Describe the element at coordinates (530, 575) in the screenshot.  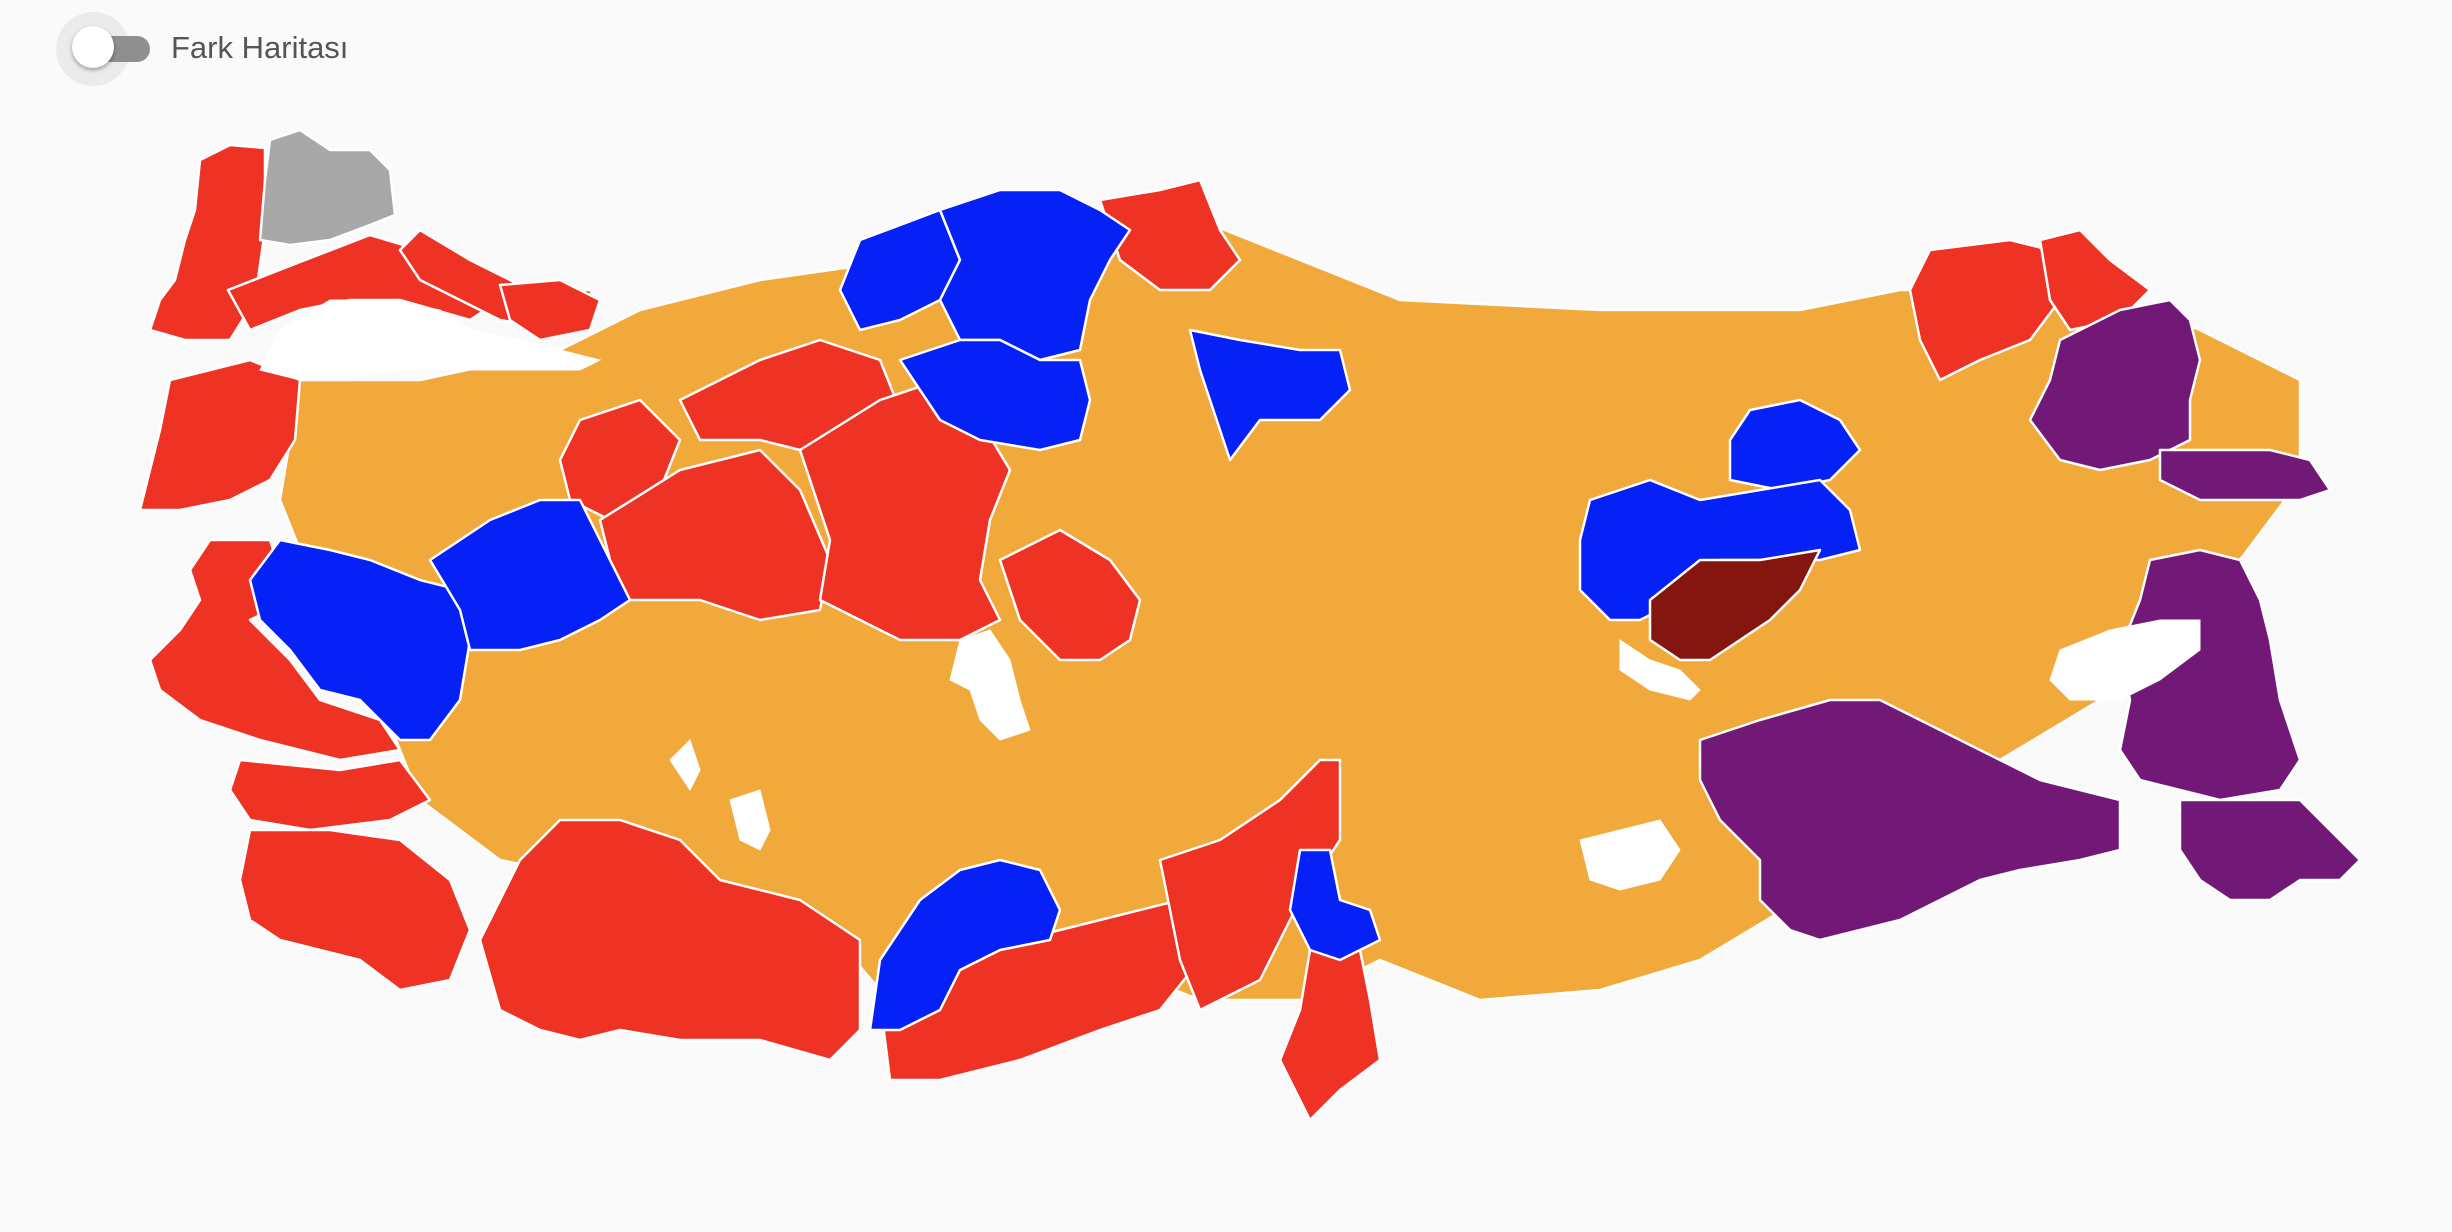
I see `province-kutahya` at that location.